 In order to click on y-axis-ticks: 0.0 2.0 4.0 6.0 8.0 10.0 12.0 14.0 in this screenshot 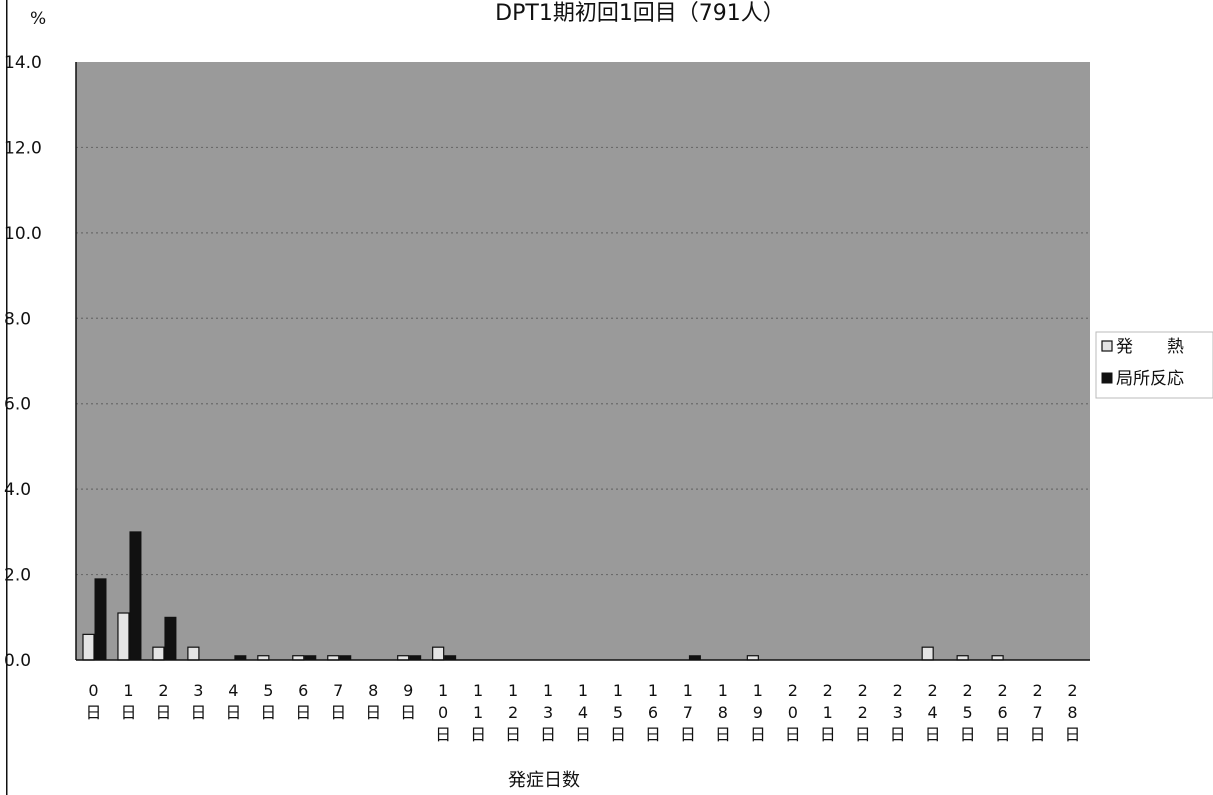, I will do `click(23, 362)`.